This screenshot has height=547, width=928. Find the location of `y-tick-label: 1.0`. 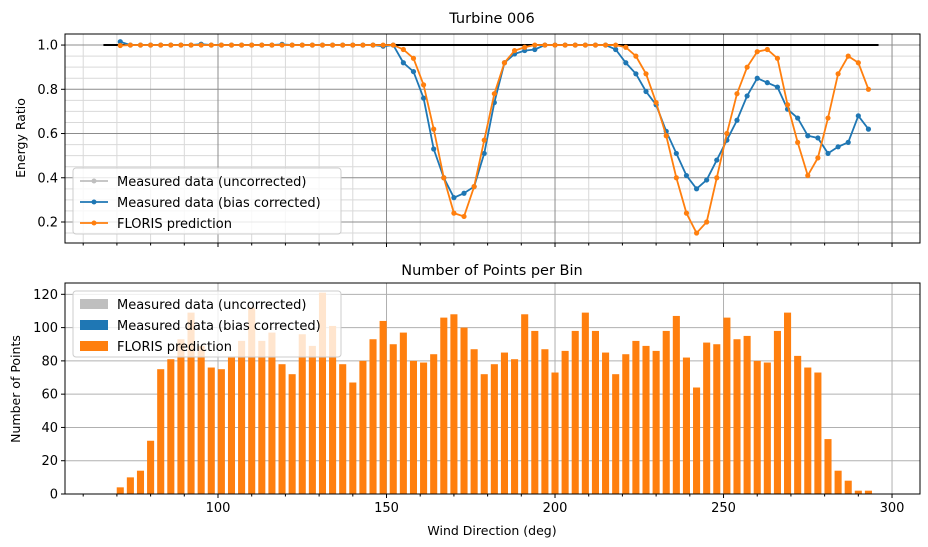

y-tick-label: 1.0 is located at coordinates (47, 46).